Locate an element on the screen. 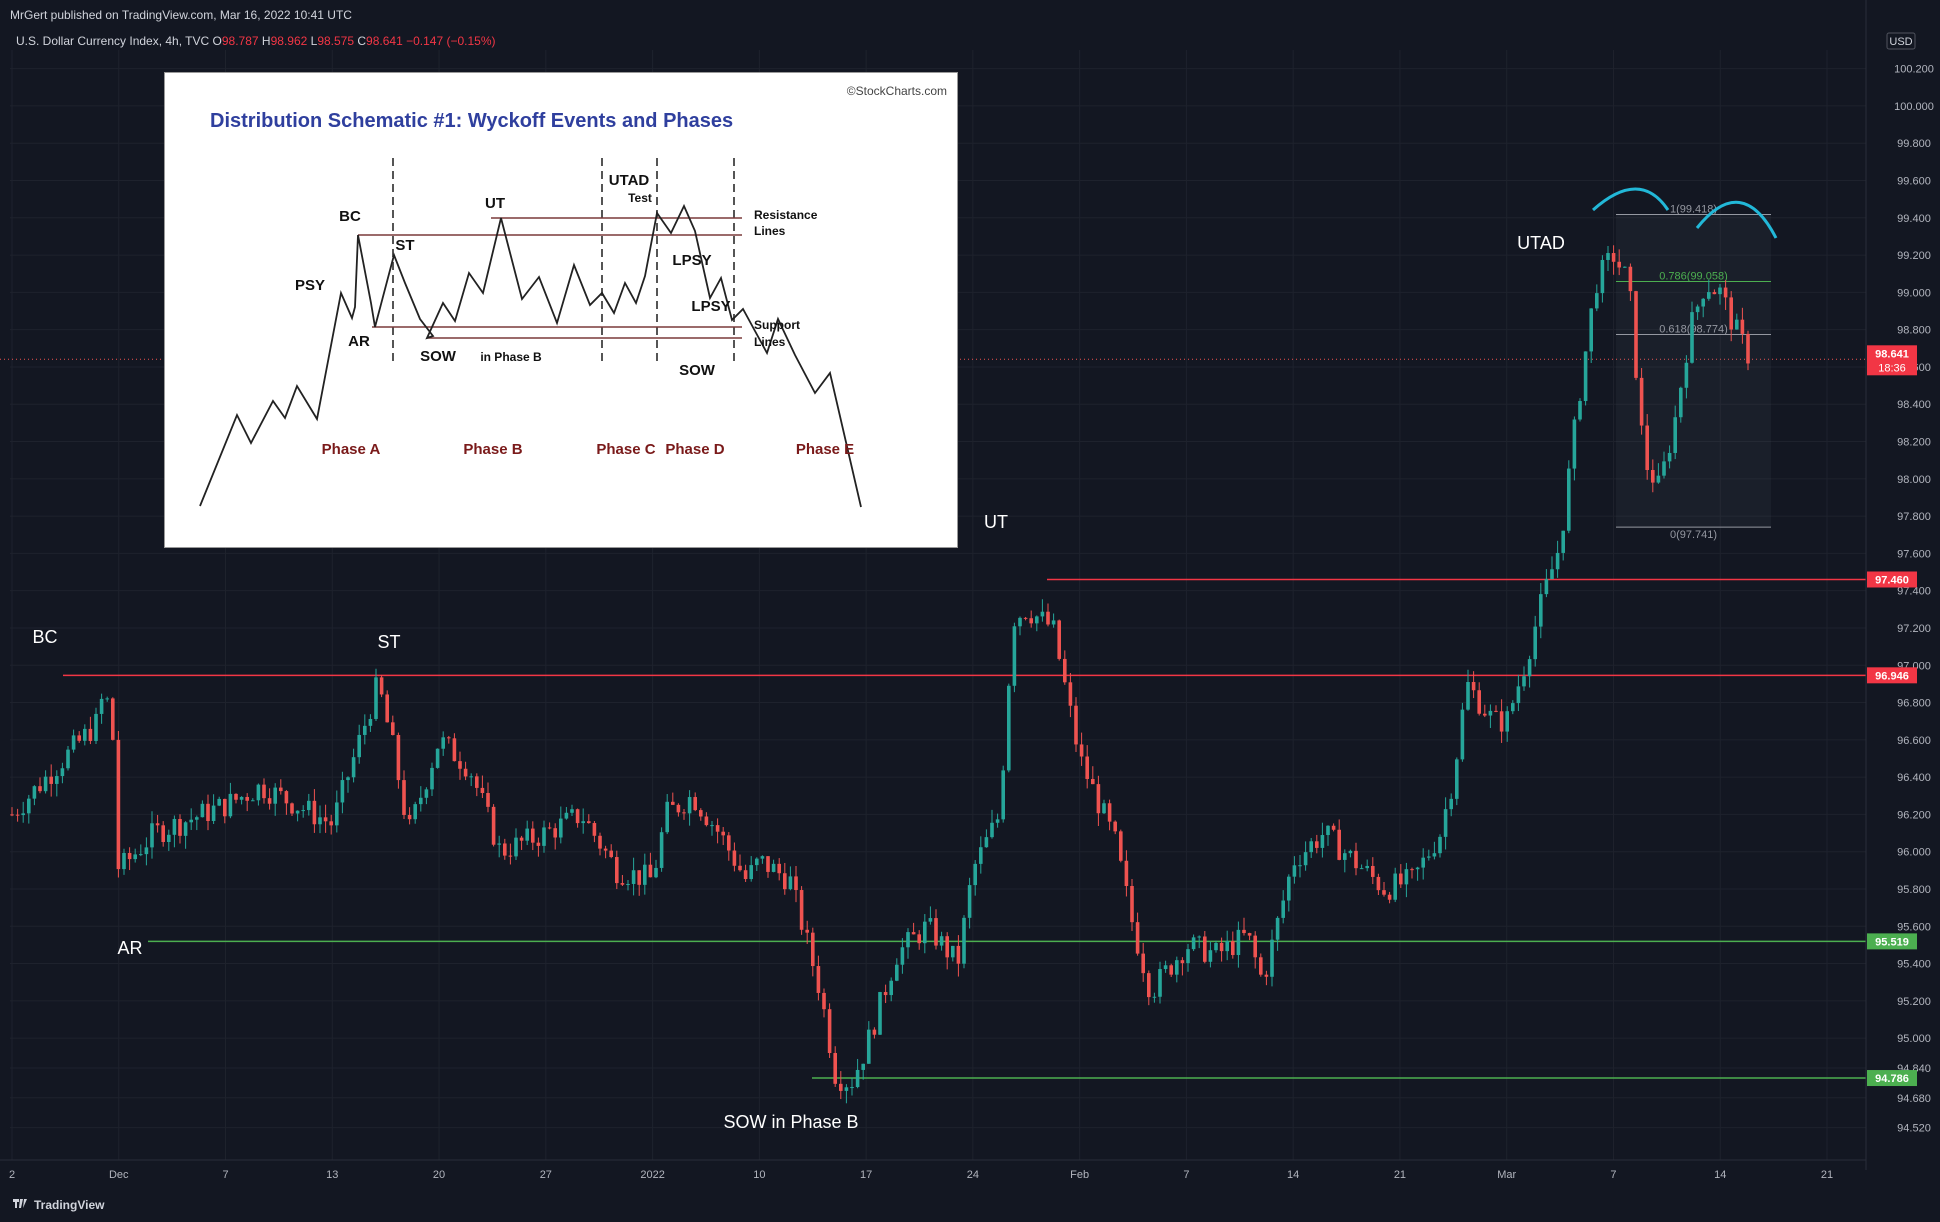 The height and width of the screenshot is (1222, 1940). time-tick: 2 is located at coordinates (12, 1175).